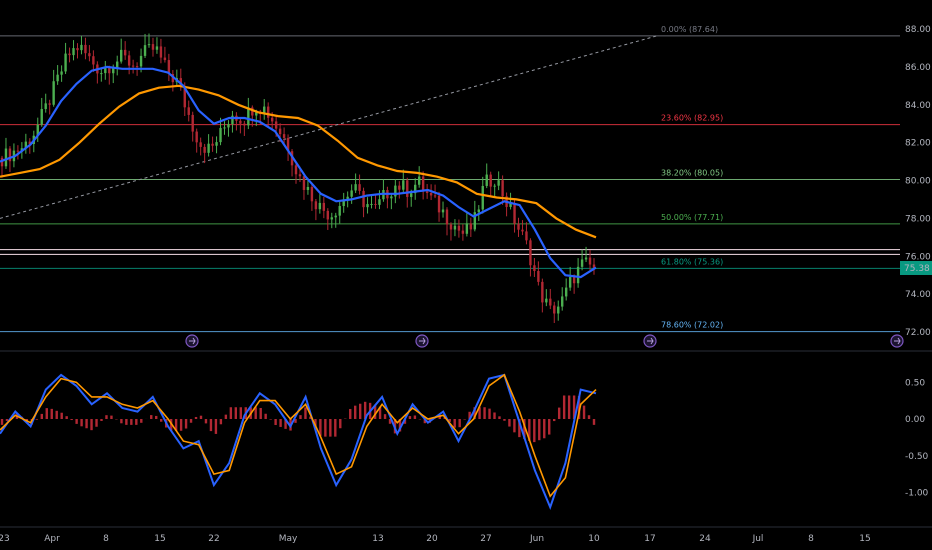 The image size is (932, 550). Describe the element at coordinates (915, 383) in the screenshot. I see `oscillator-tick-label: 0.50` at that location.